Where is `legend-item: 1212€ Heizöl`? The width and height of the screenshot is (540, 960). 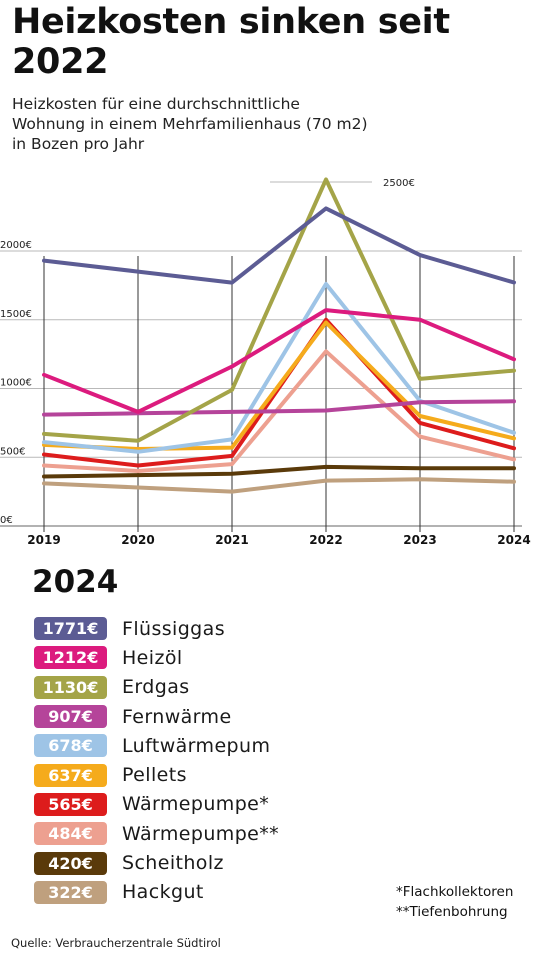
legend-item: 1212€ Heizöl is located at coordinates (184, 657).